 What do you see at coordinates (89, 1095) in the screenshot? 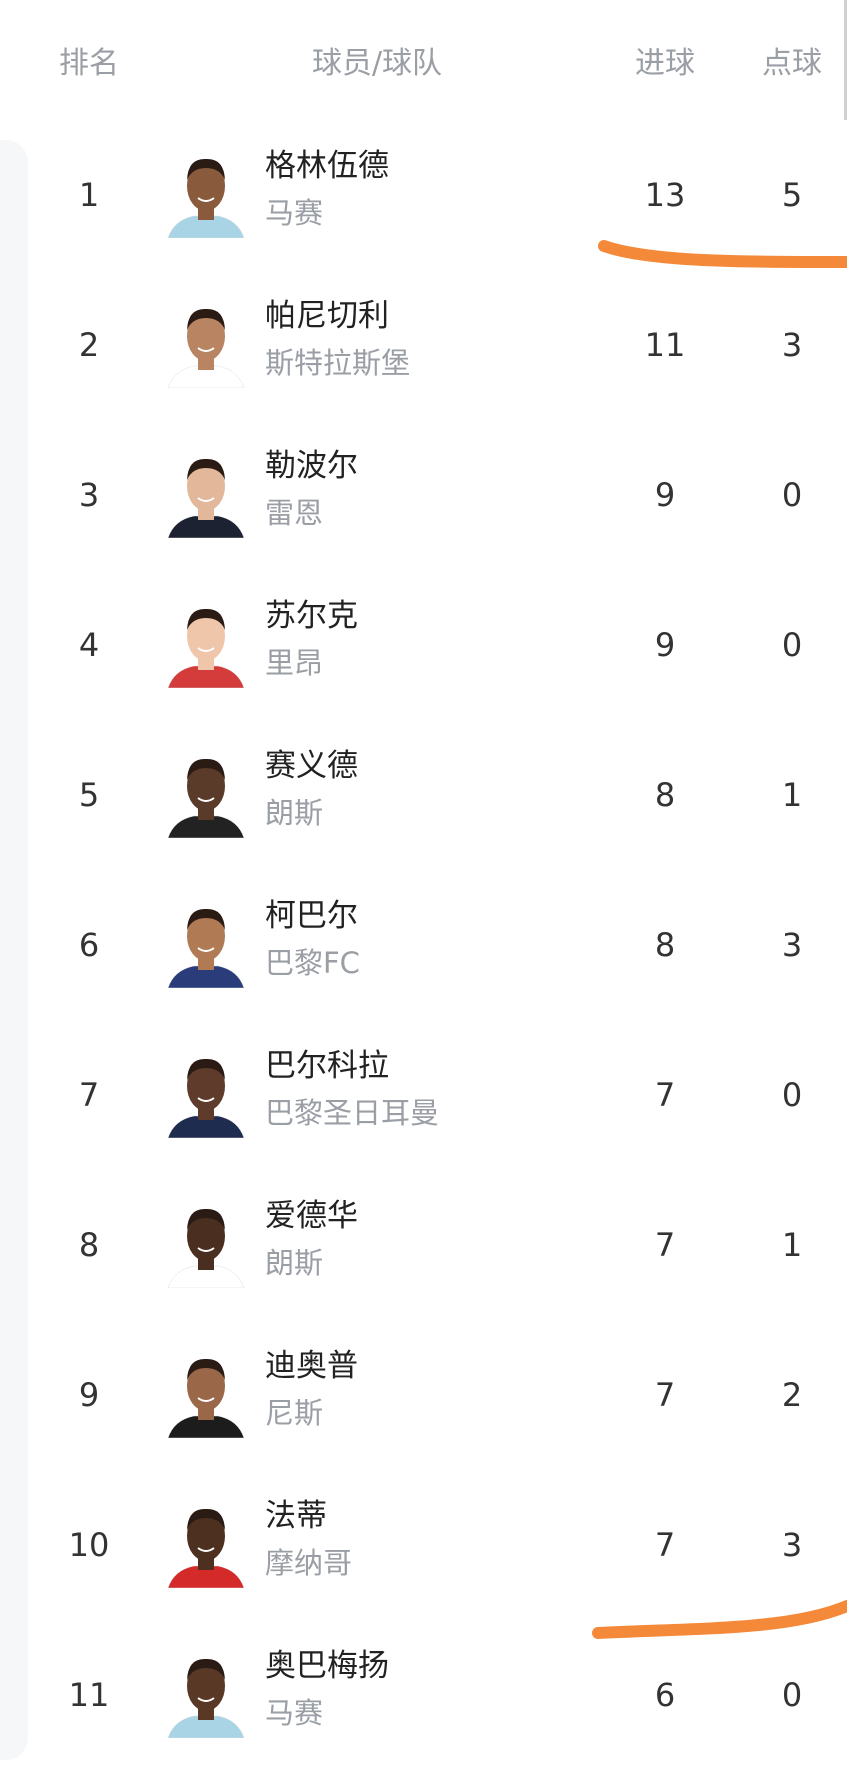
I see `rank: 7` at bounding box center [89, 1095].